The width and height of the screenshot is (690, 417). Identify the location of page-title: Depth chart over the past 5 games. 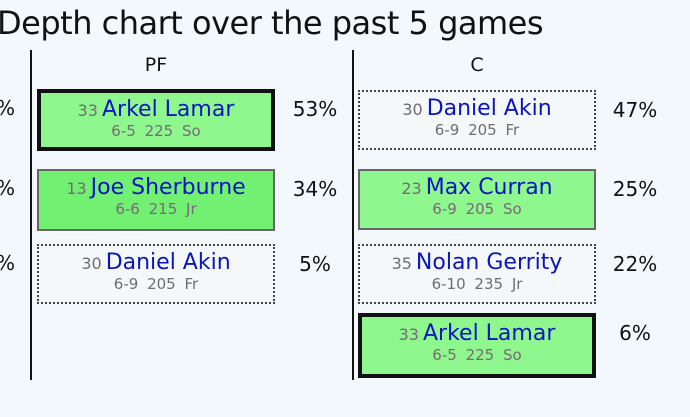
(272, 23).